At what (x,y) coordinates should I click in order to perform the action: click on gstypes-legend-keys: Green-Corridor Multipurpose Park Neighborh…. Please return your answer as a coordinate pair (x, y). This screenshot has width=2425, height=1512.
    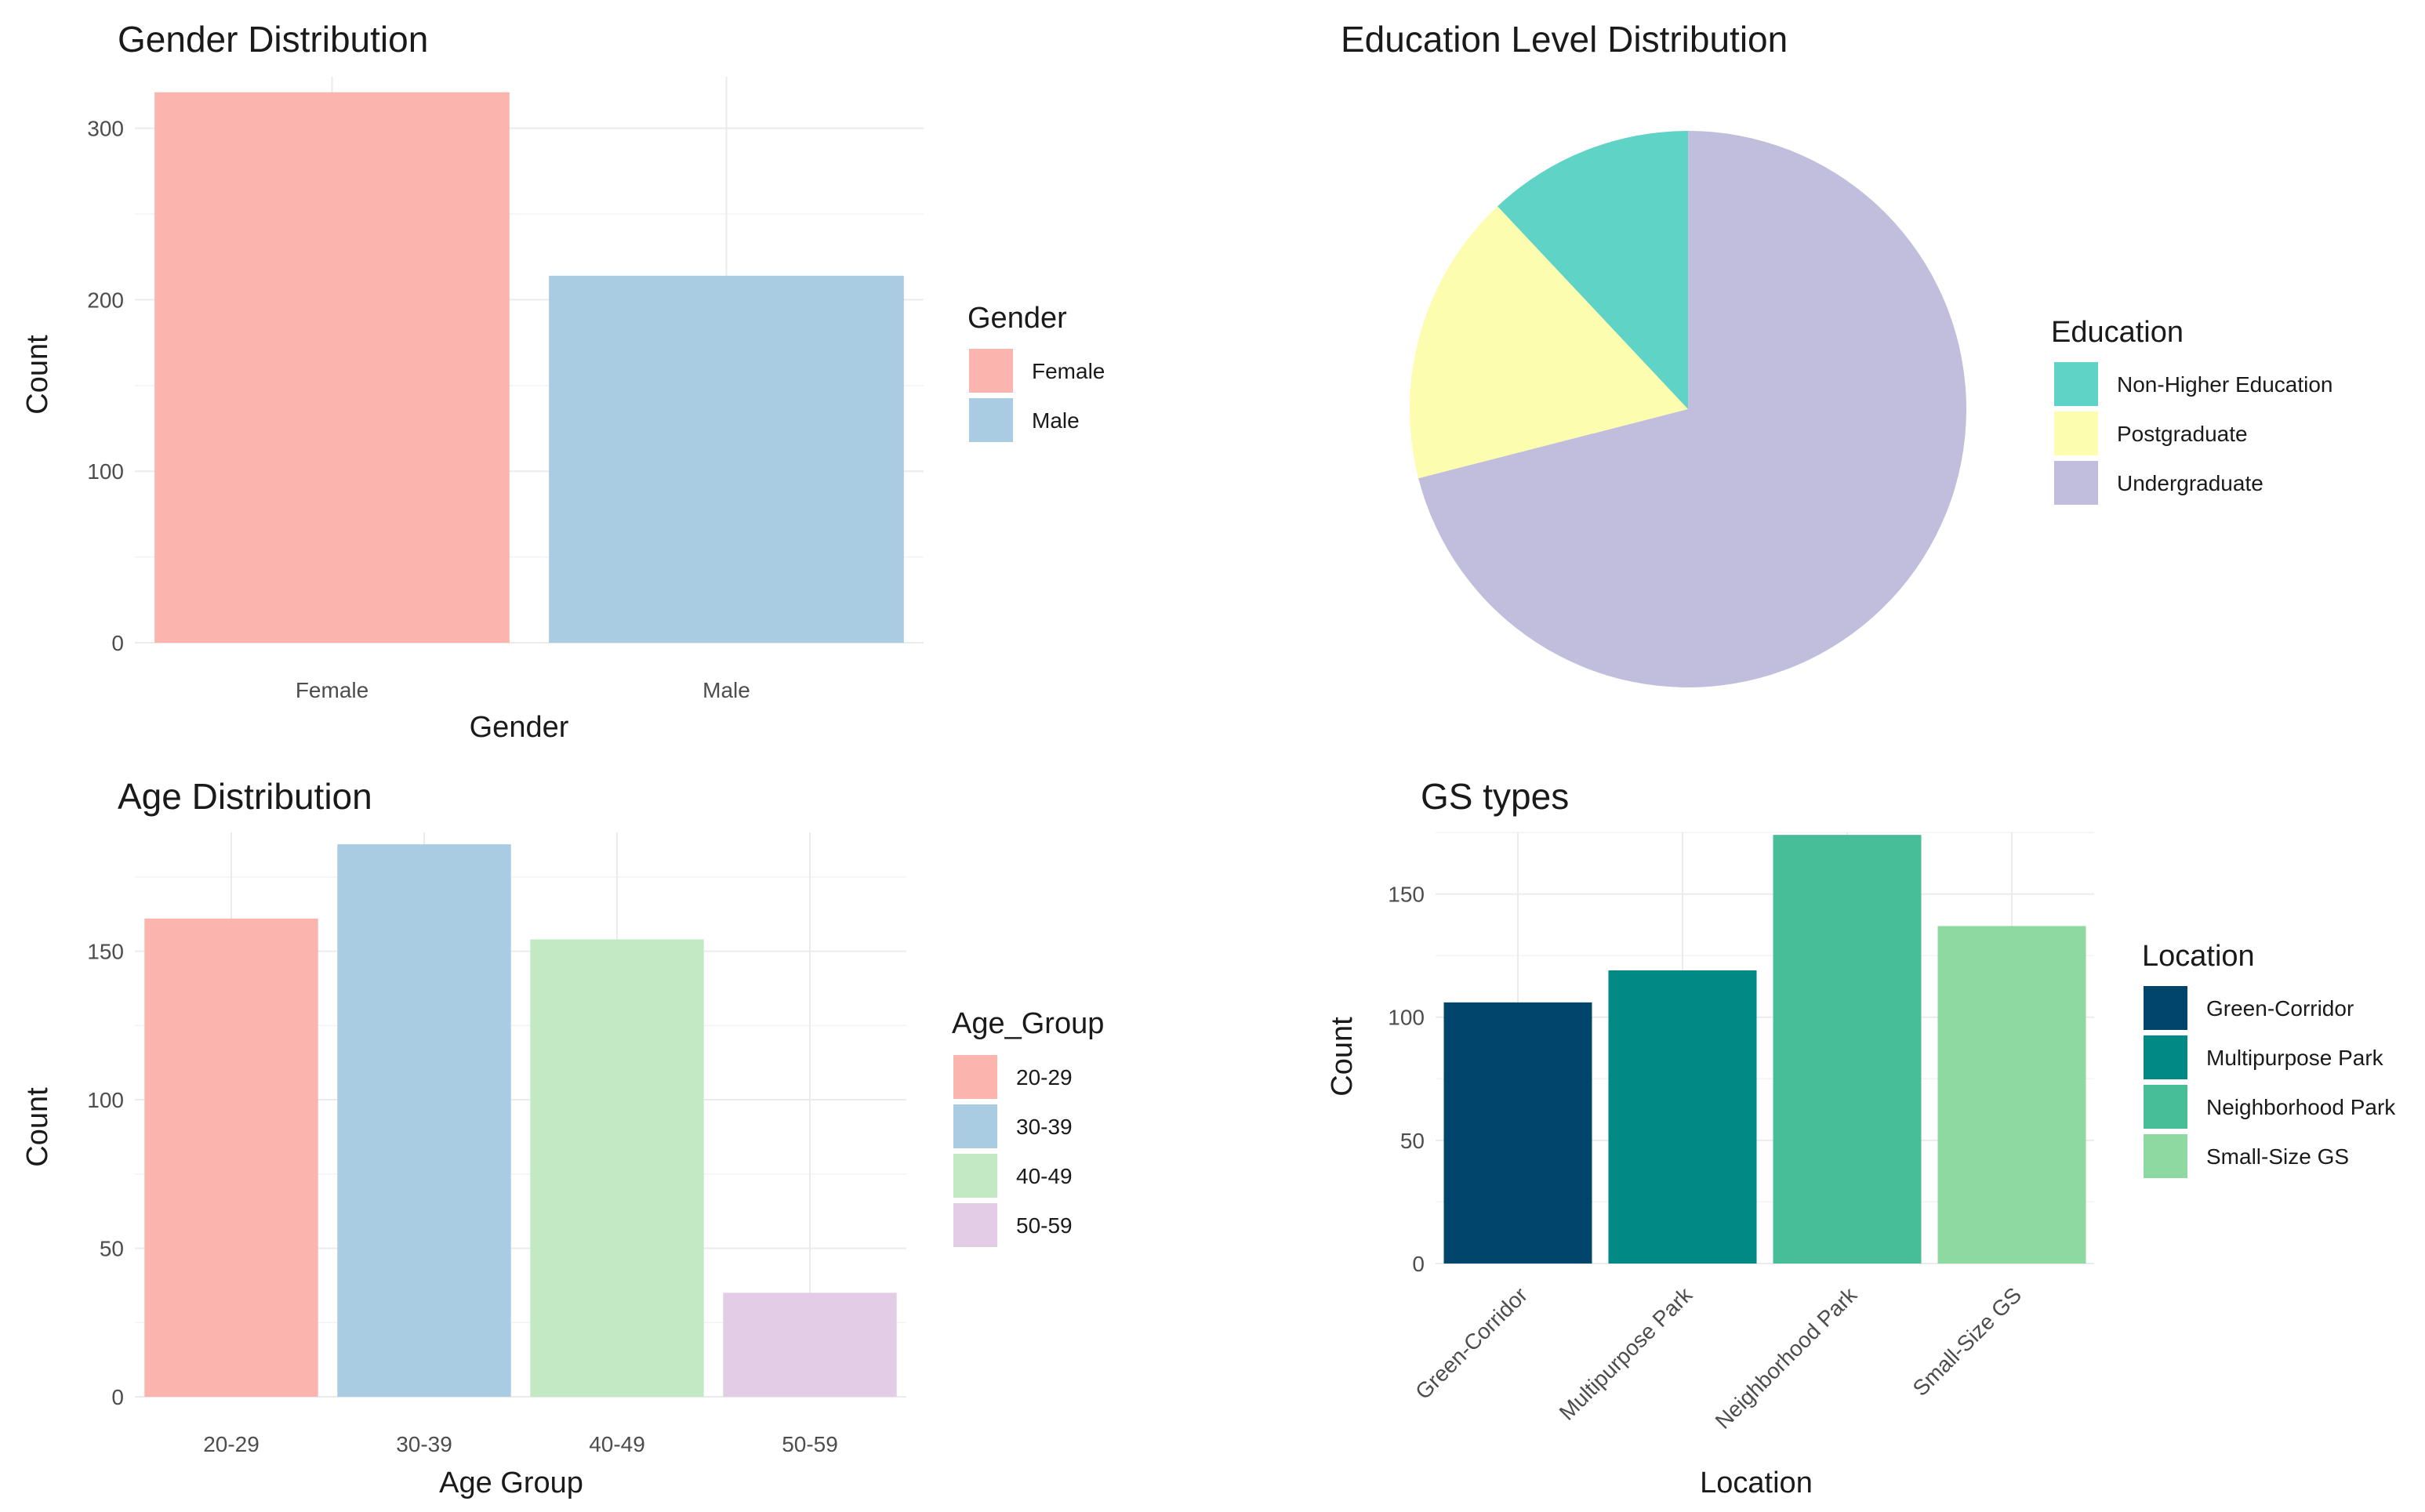
    Looking at the image, I should click on (2270, 1082).